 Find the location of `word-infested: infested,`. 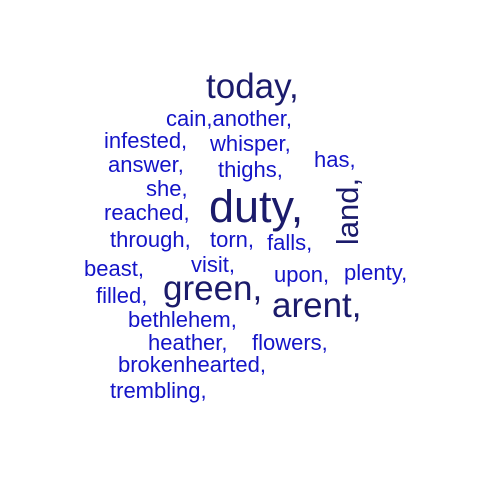

word-infested: infested, is located at coordinates (146, 140).